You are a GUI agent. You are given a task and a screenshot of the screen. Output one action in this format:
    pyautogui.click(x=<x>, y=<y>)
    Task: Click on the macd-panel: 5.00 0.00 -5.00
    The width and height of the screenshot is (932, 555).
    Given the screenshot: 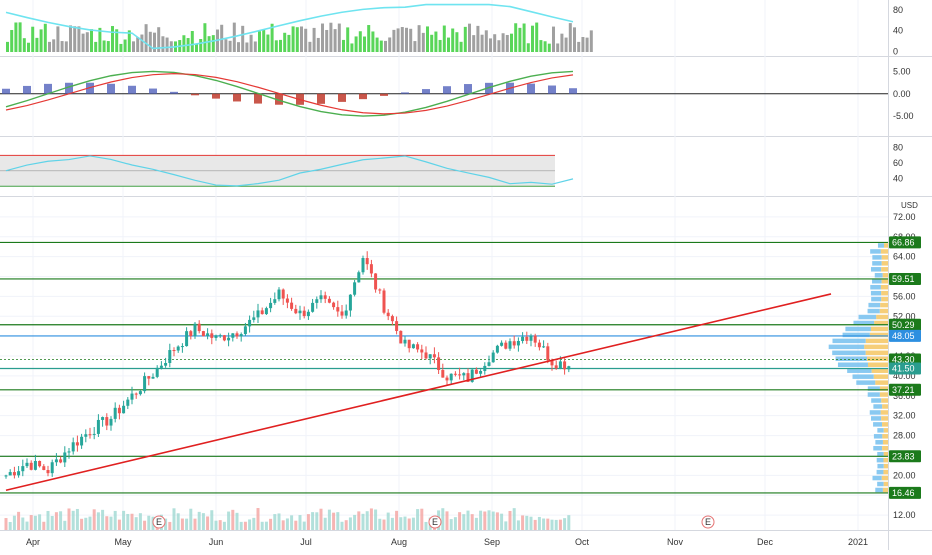 What is the action you would take?
    pyautogui.click(x=457, y=93)
    